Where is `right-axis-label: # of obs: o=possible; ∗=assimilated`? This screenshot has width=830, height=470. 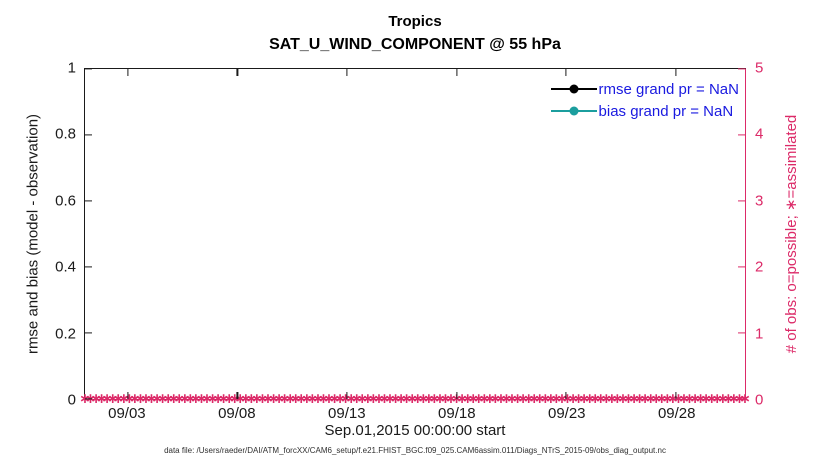 right-axis-label: # of obs: o=possible; ∗=assimilated is located at coordinates (791, 234).